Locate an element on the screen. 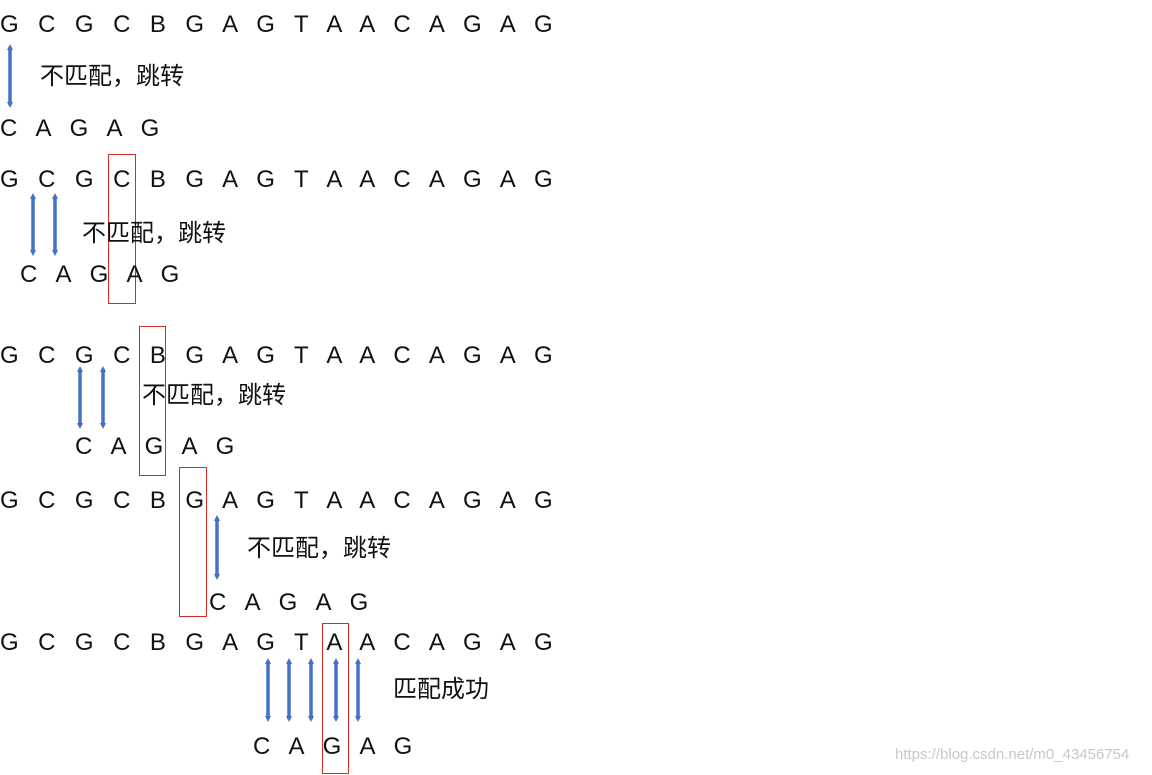 This screenshot has width=1152, height=775. note-step-2: 不匹配，跳转 is located at coordinates (154, 233).